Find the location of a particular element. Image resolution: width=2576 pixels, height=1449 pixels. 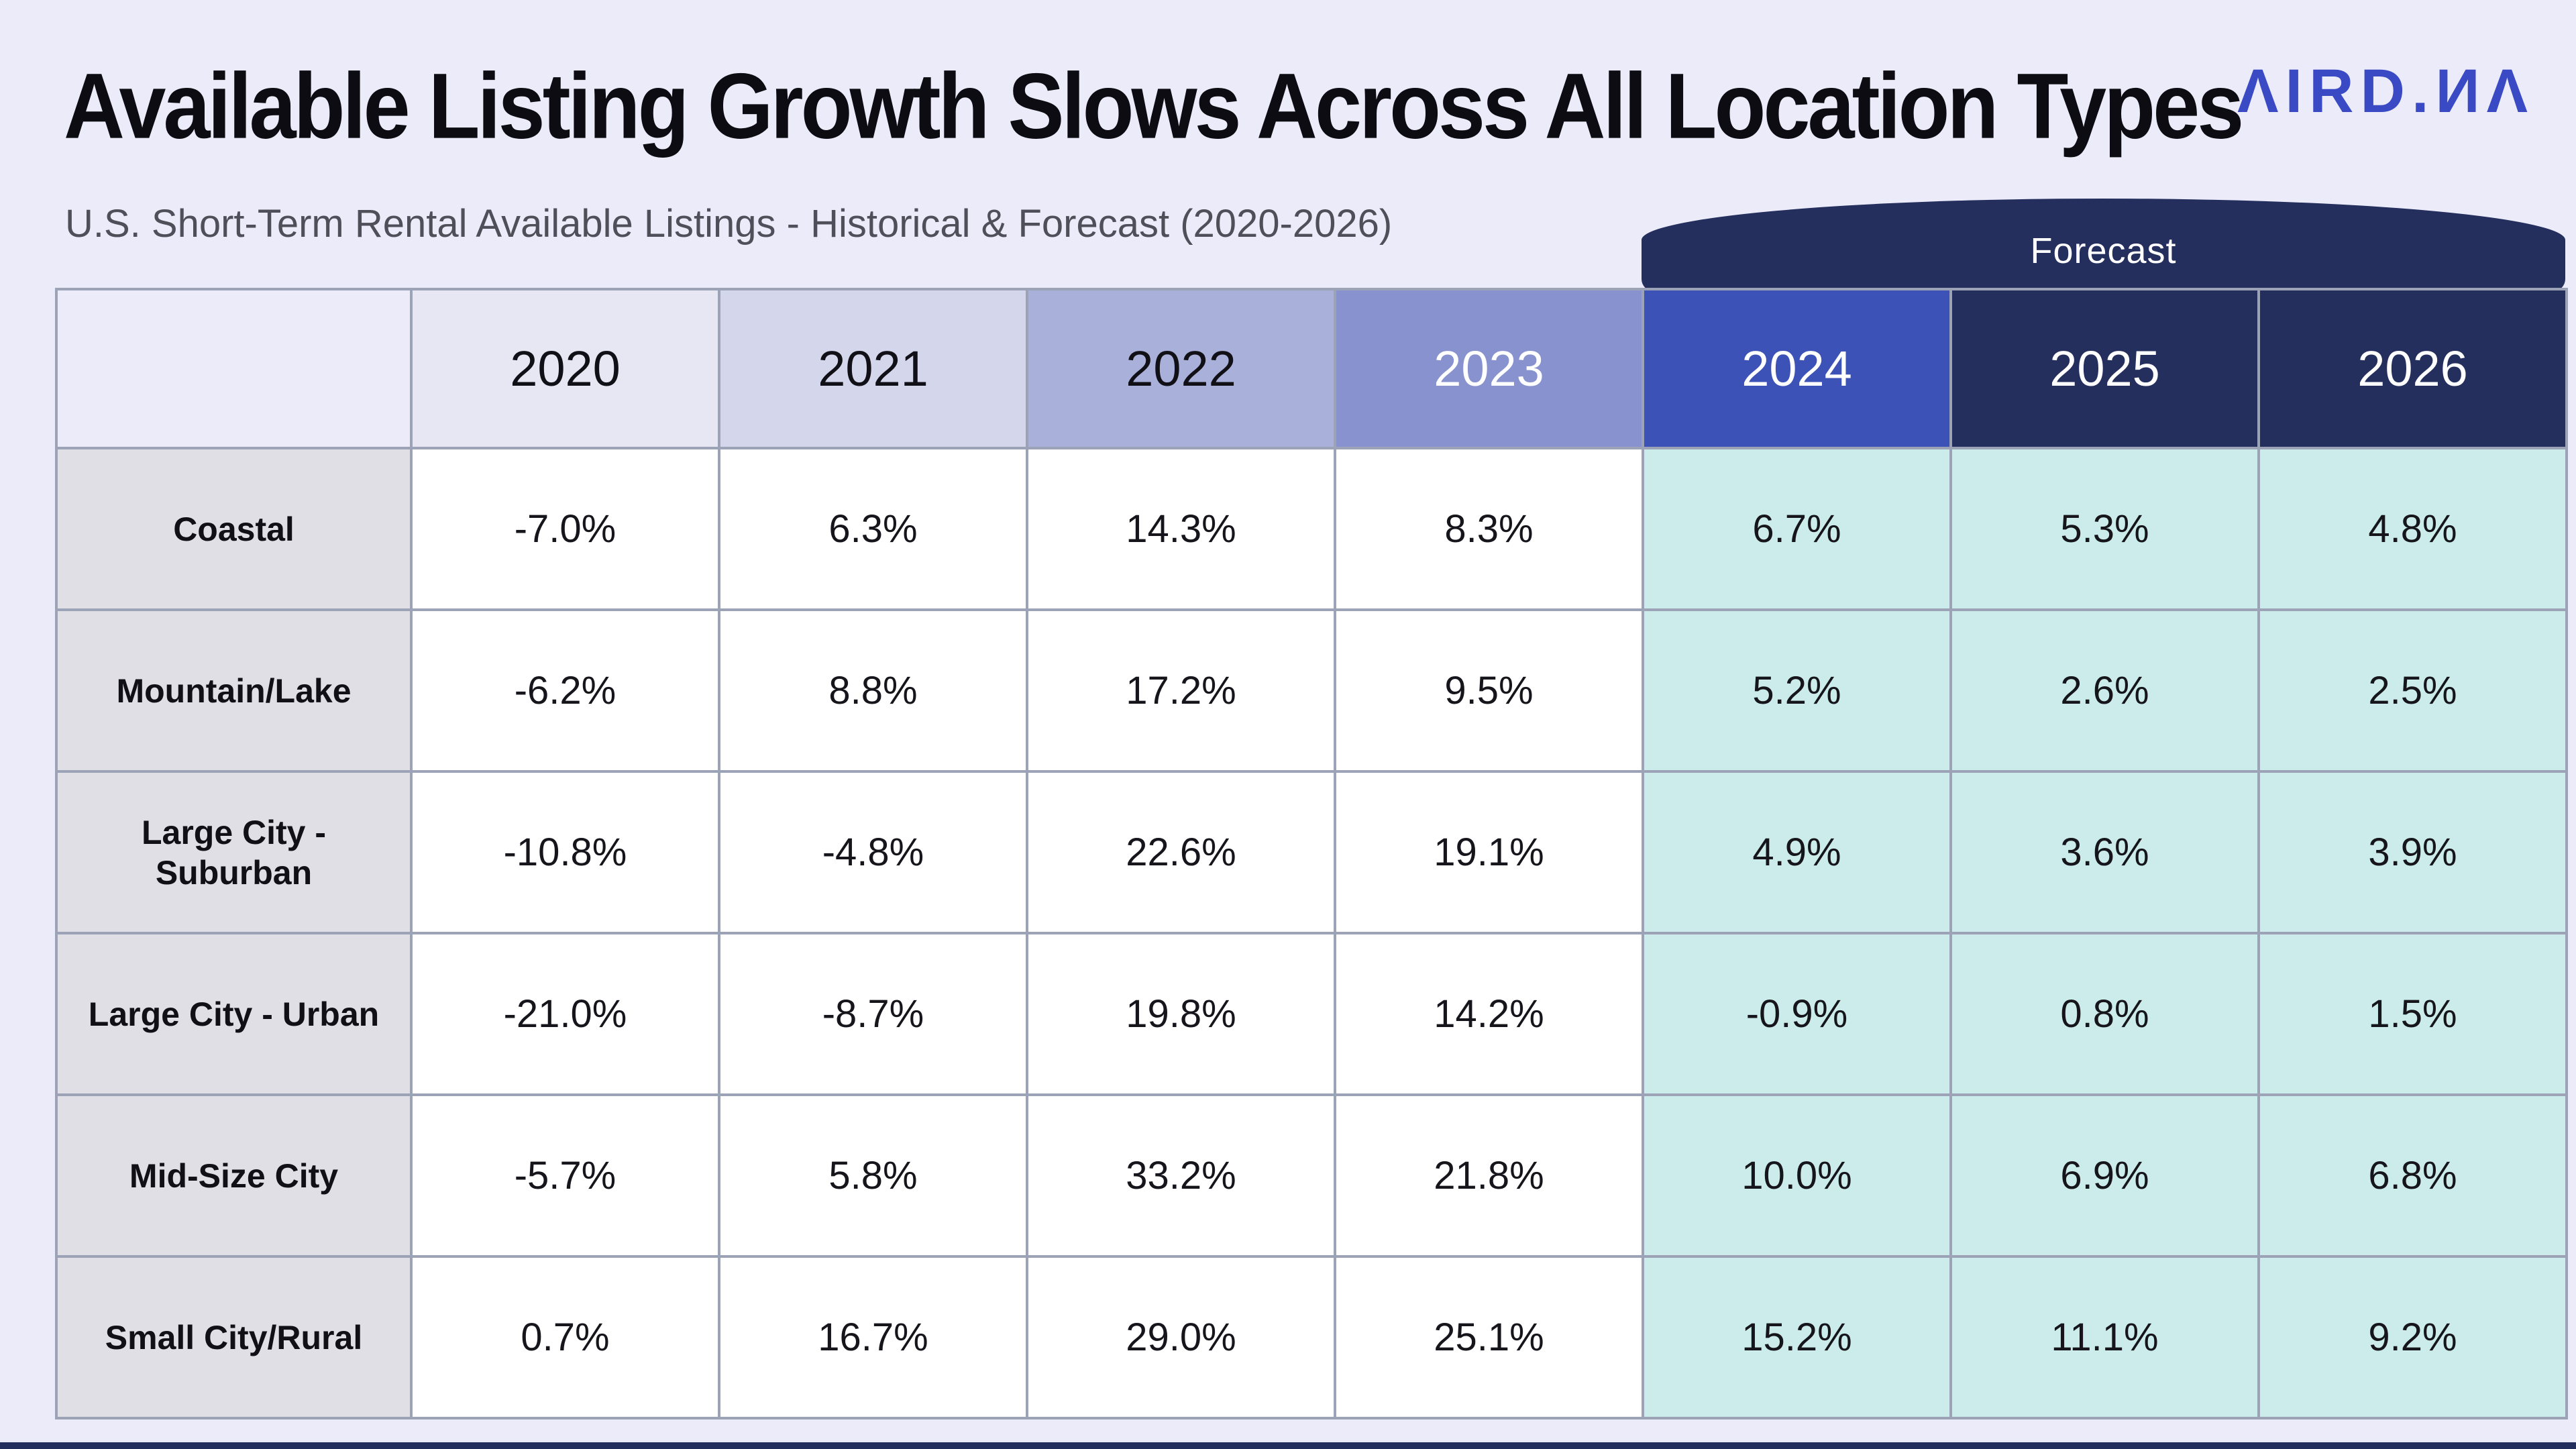

value-cell: 25.1% is located at coordinates (1489, 1337).